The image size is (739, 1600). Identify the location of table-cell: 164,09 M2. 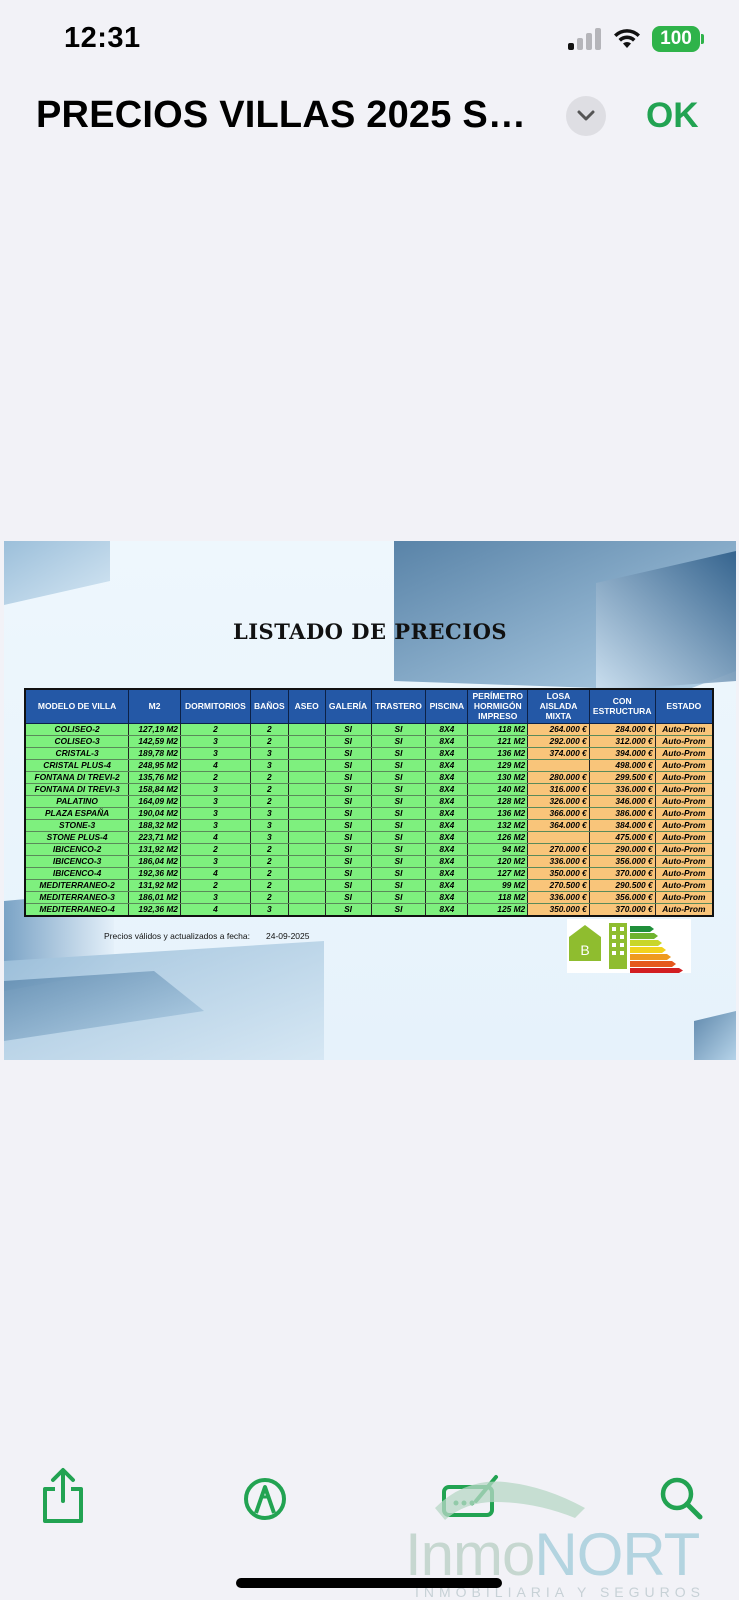
(154, 801).